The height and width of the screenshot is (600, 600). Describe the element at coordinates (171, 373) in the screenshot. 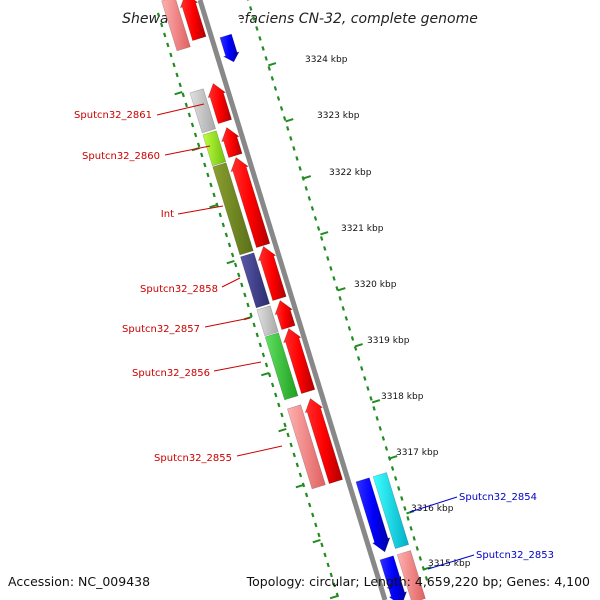

I see `gene-label-forward: Sputcn32_2856` at that location.